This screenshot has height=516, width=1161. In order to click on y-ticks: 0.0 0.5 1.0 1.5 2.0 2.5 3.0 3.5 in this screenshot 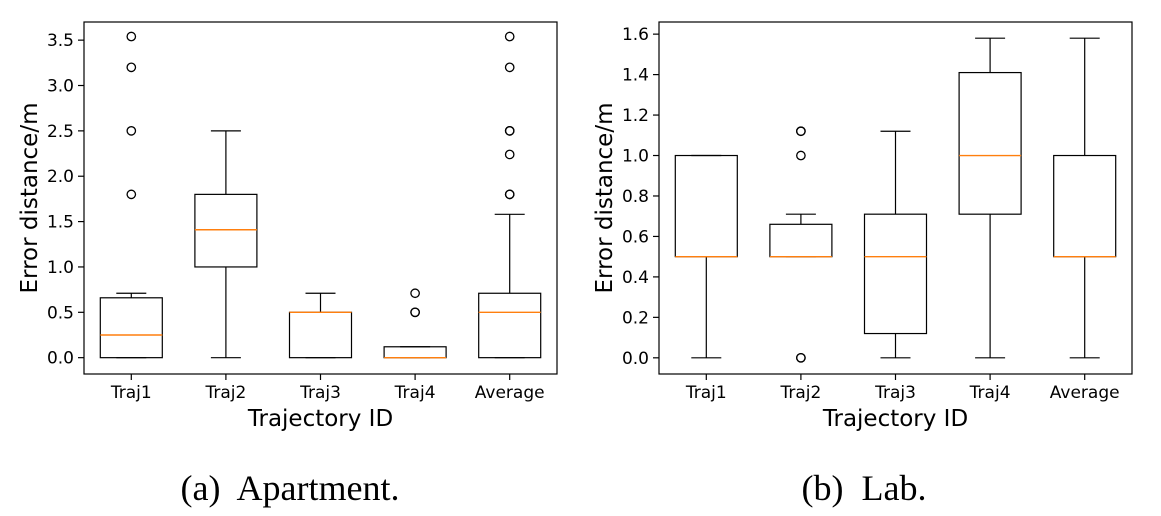, I will do `click(65, 200)`.